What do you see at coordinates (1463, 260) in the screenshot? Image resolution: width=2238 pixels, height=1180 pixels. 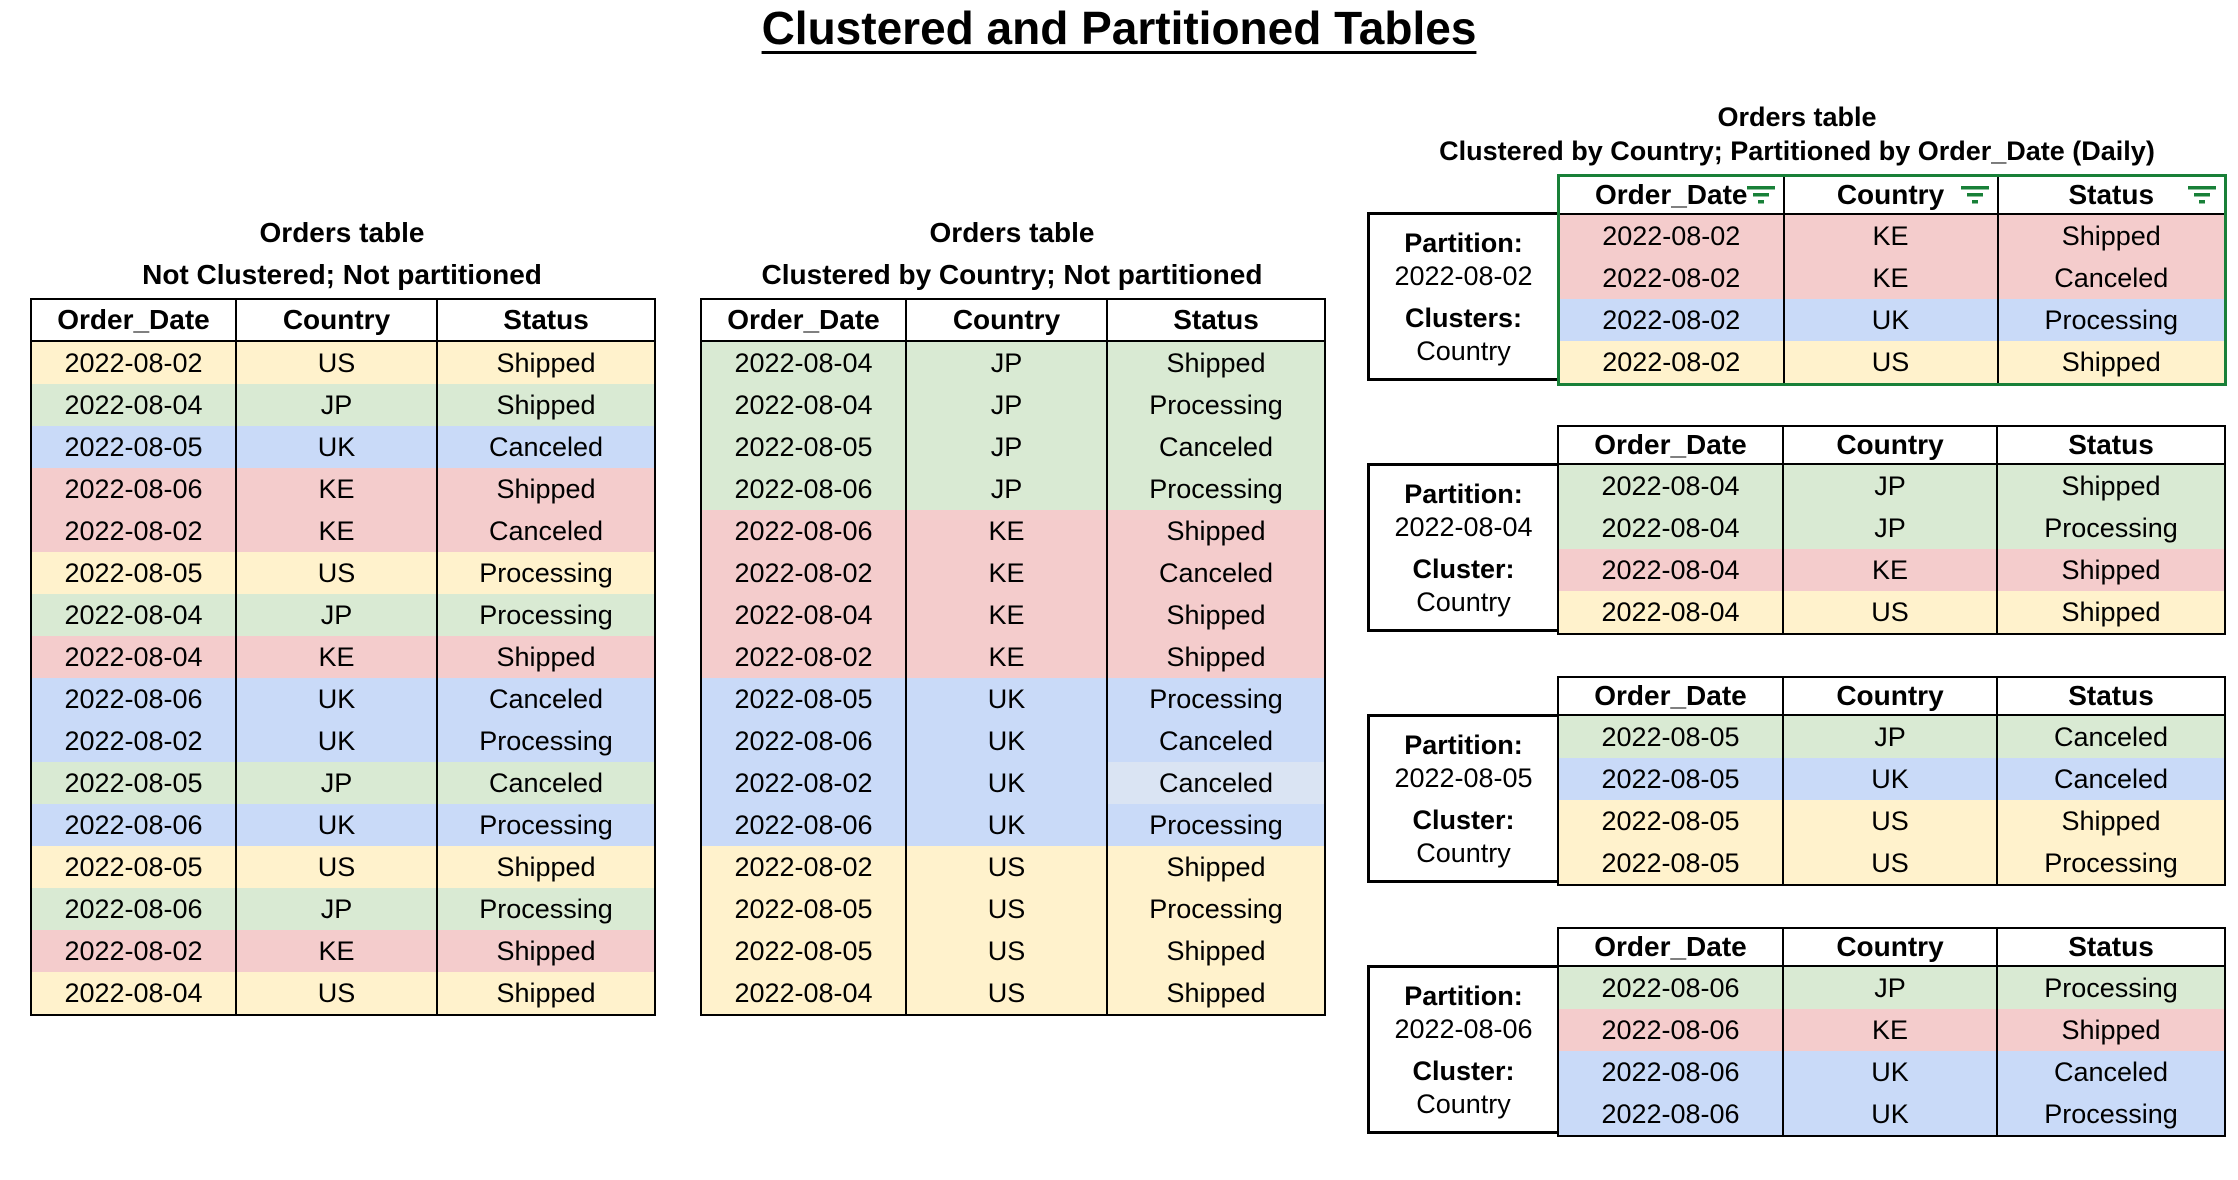 I see `partition-label-group: Partition: 2022-08-02` at bounding box center [1463, 260].